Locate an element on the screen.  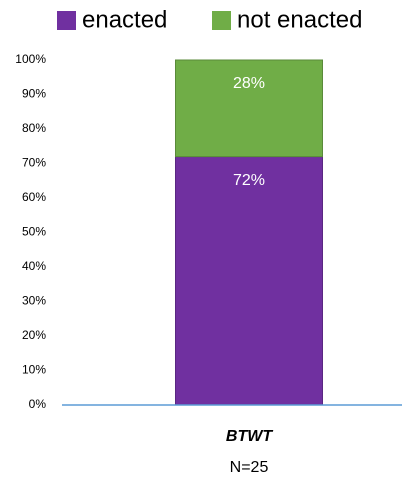
y-tick-label: 30% is located at coordinates (34, 301).